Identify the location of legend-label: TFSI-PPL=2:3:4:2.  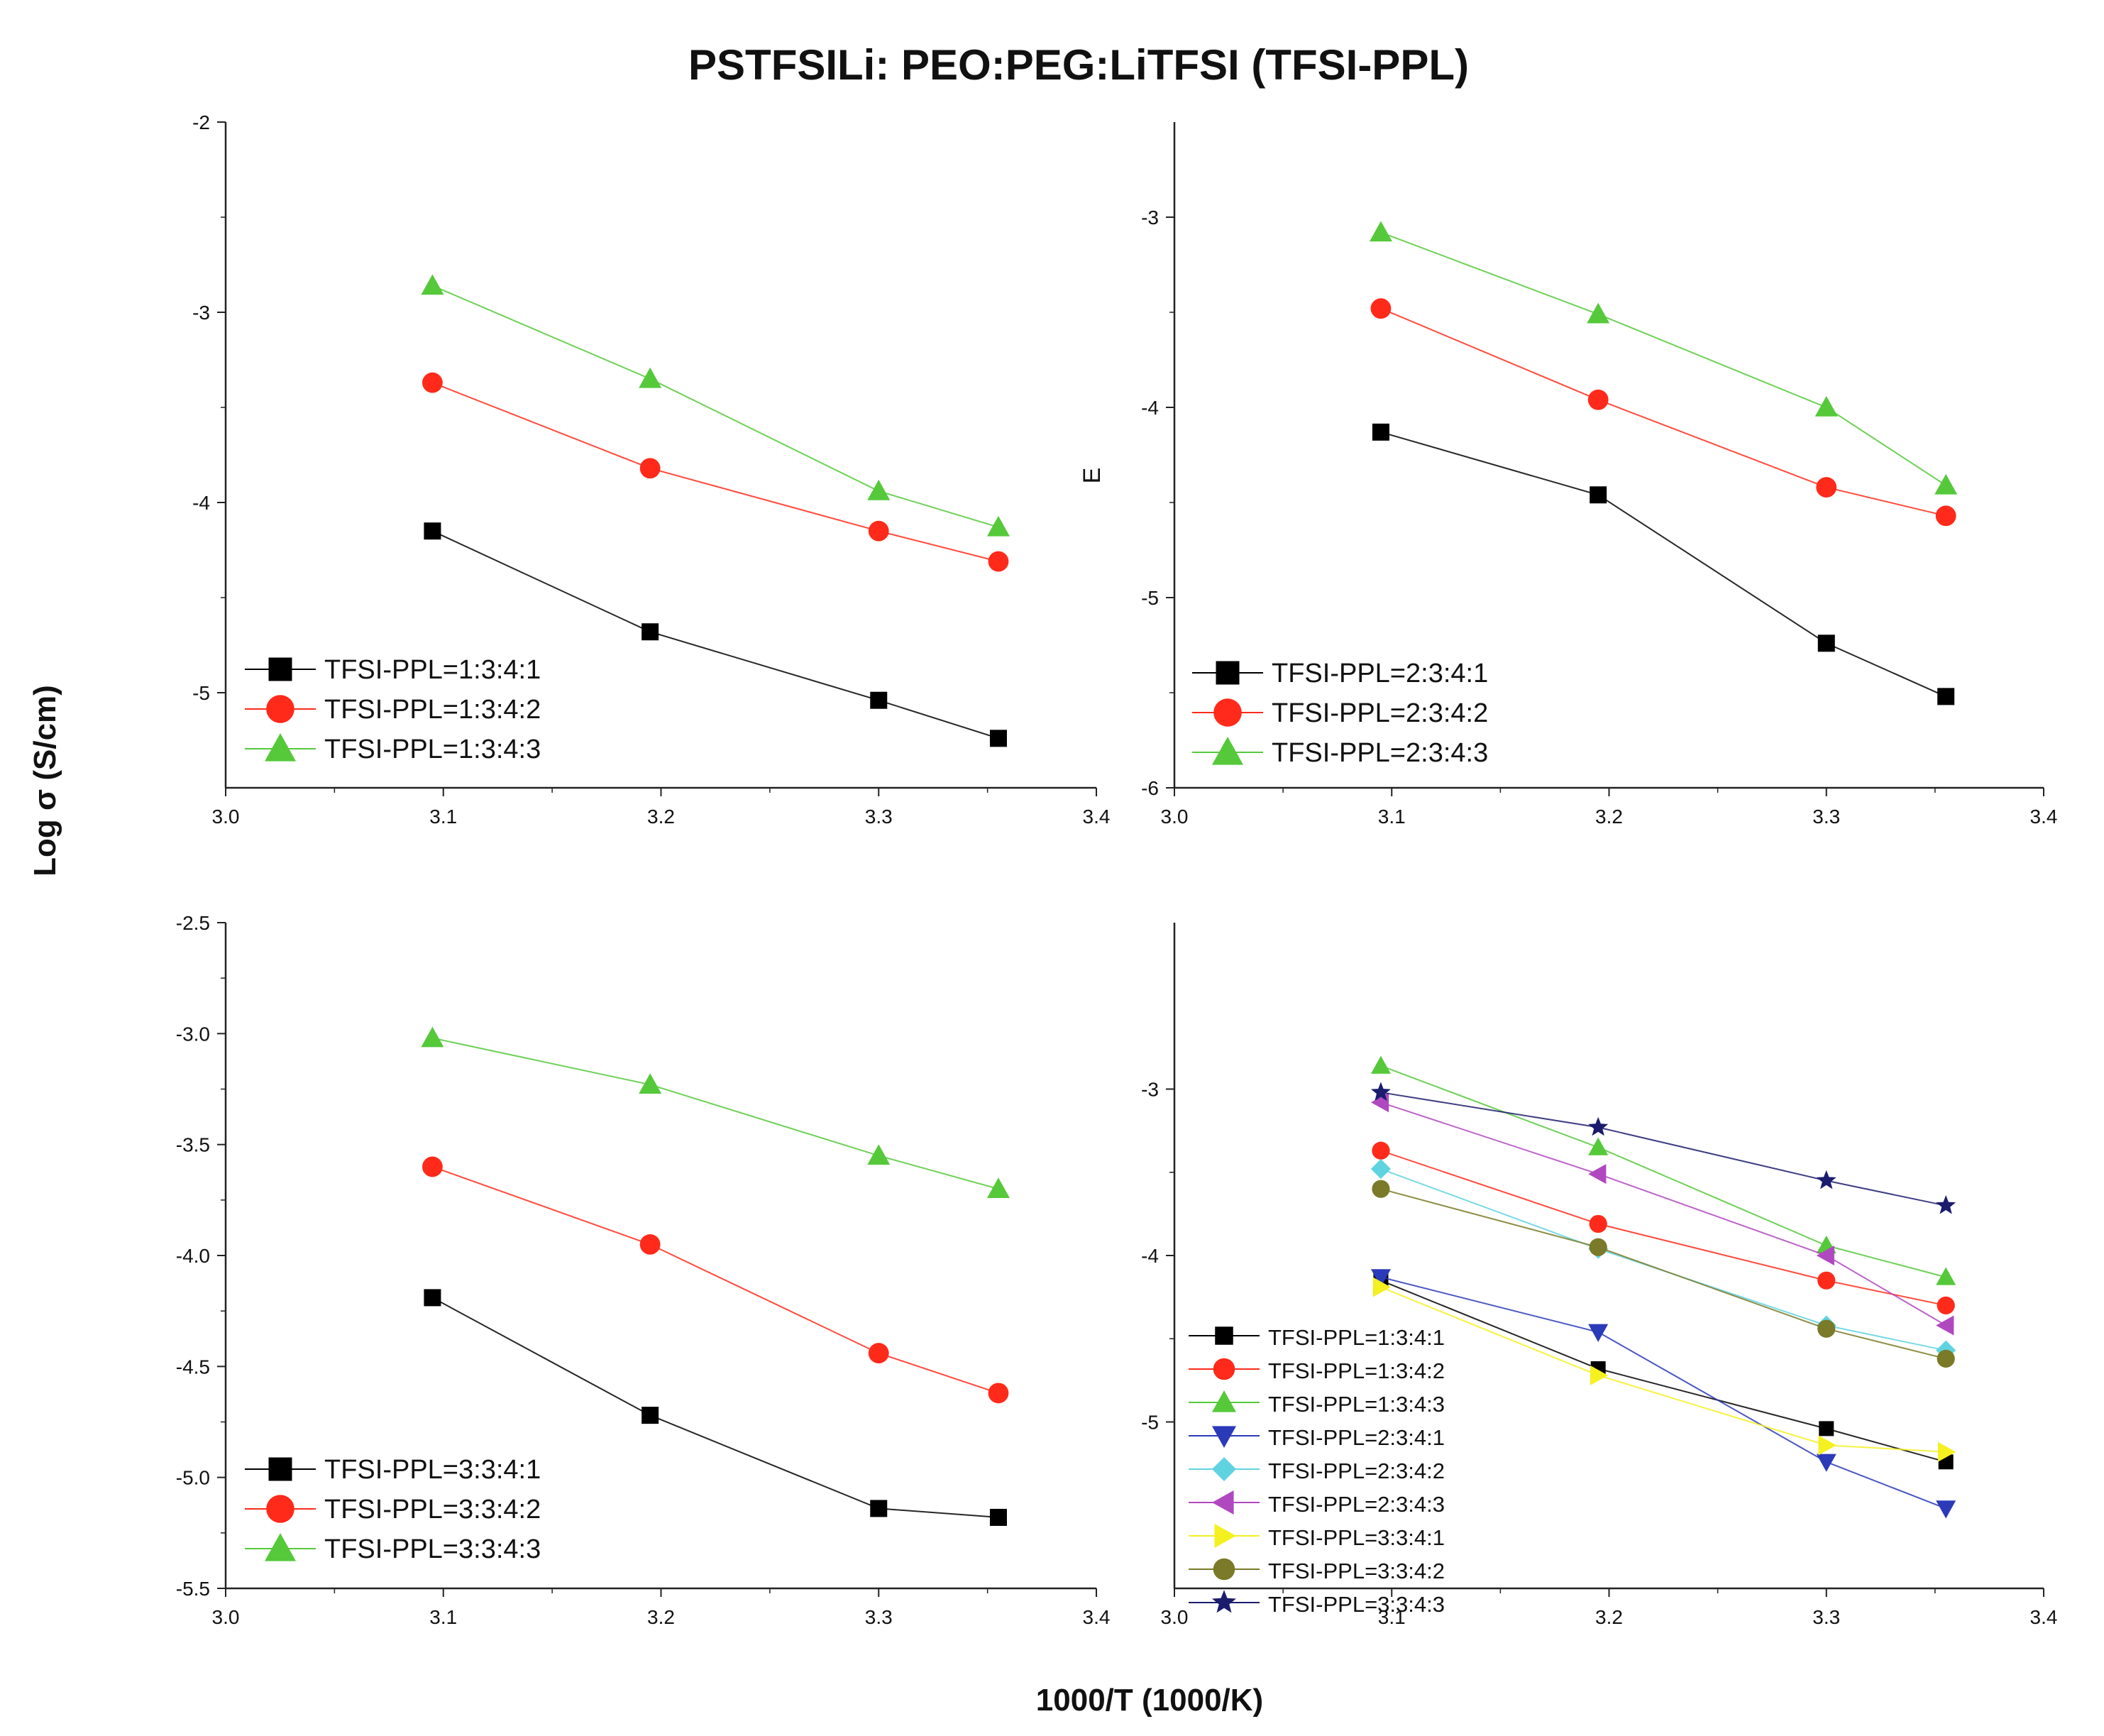
(1356, 1470).